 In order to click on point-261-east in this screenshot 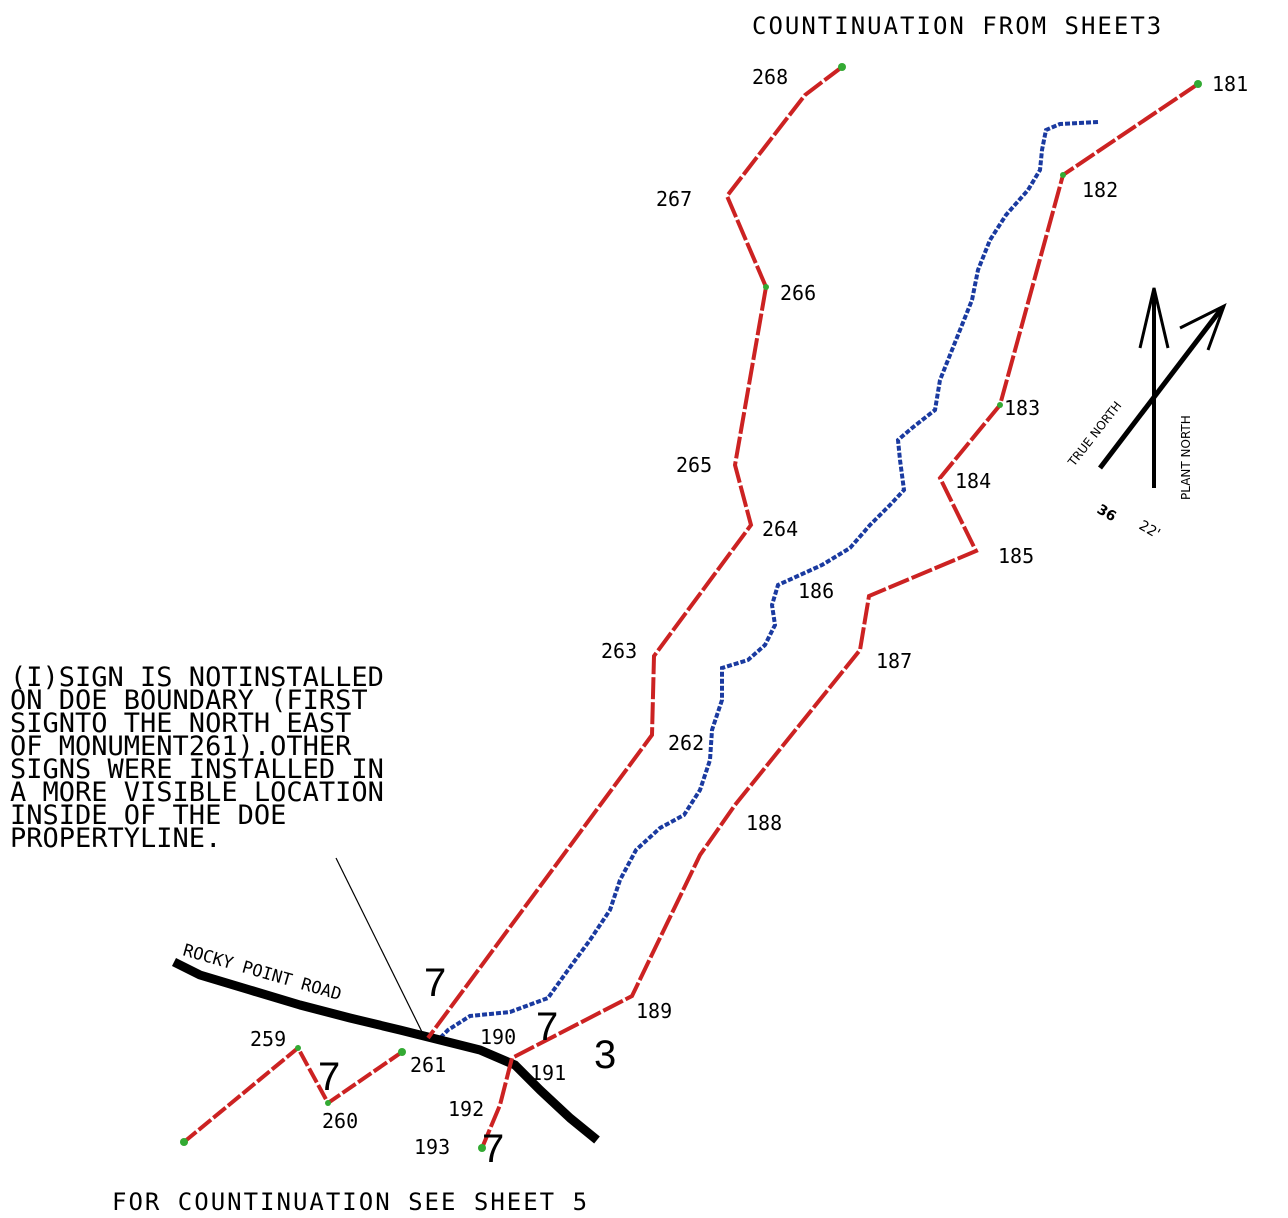, I will do `click(402, 1052)`.